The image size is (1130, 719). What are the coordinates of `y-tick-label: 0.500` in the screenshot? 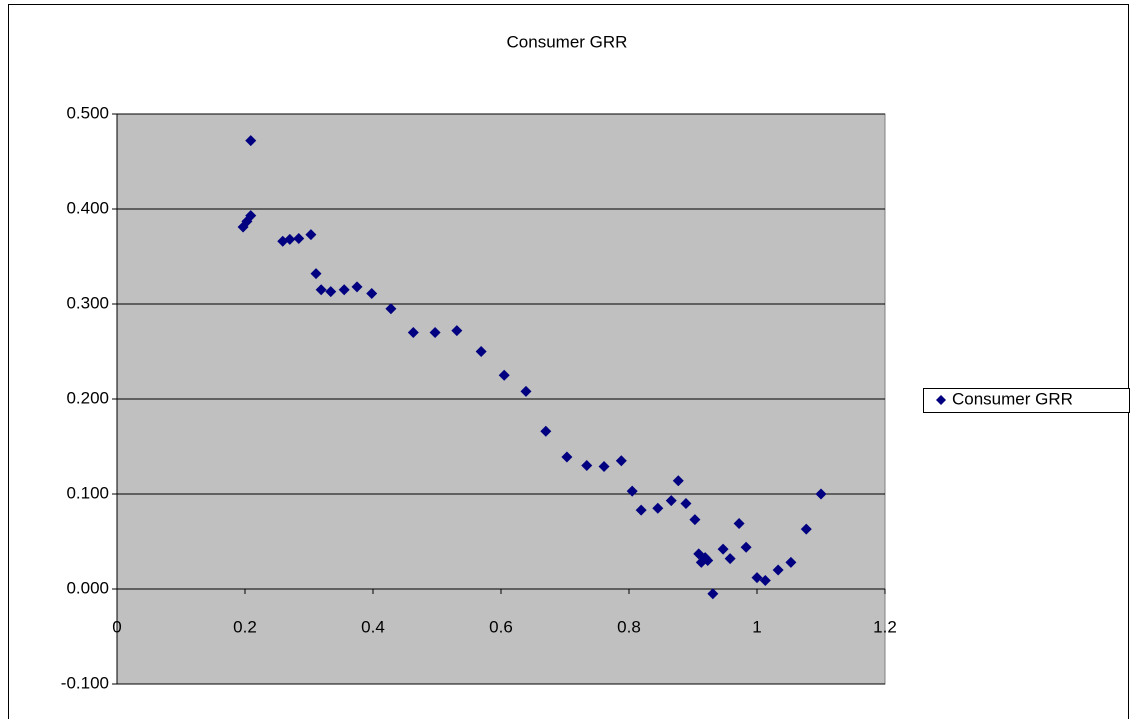 It's located at (87, 112).